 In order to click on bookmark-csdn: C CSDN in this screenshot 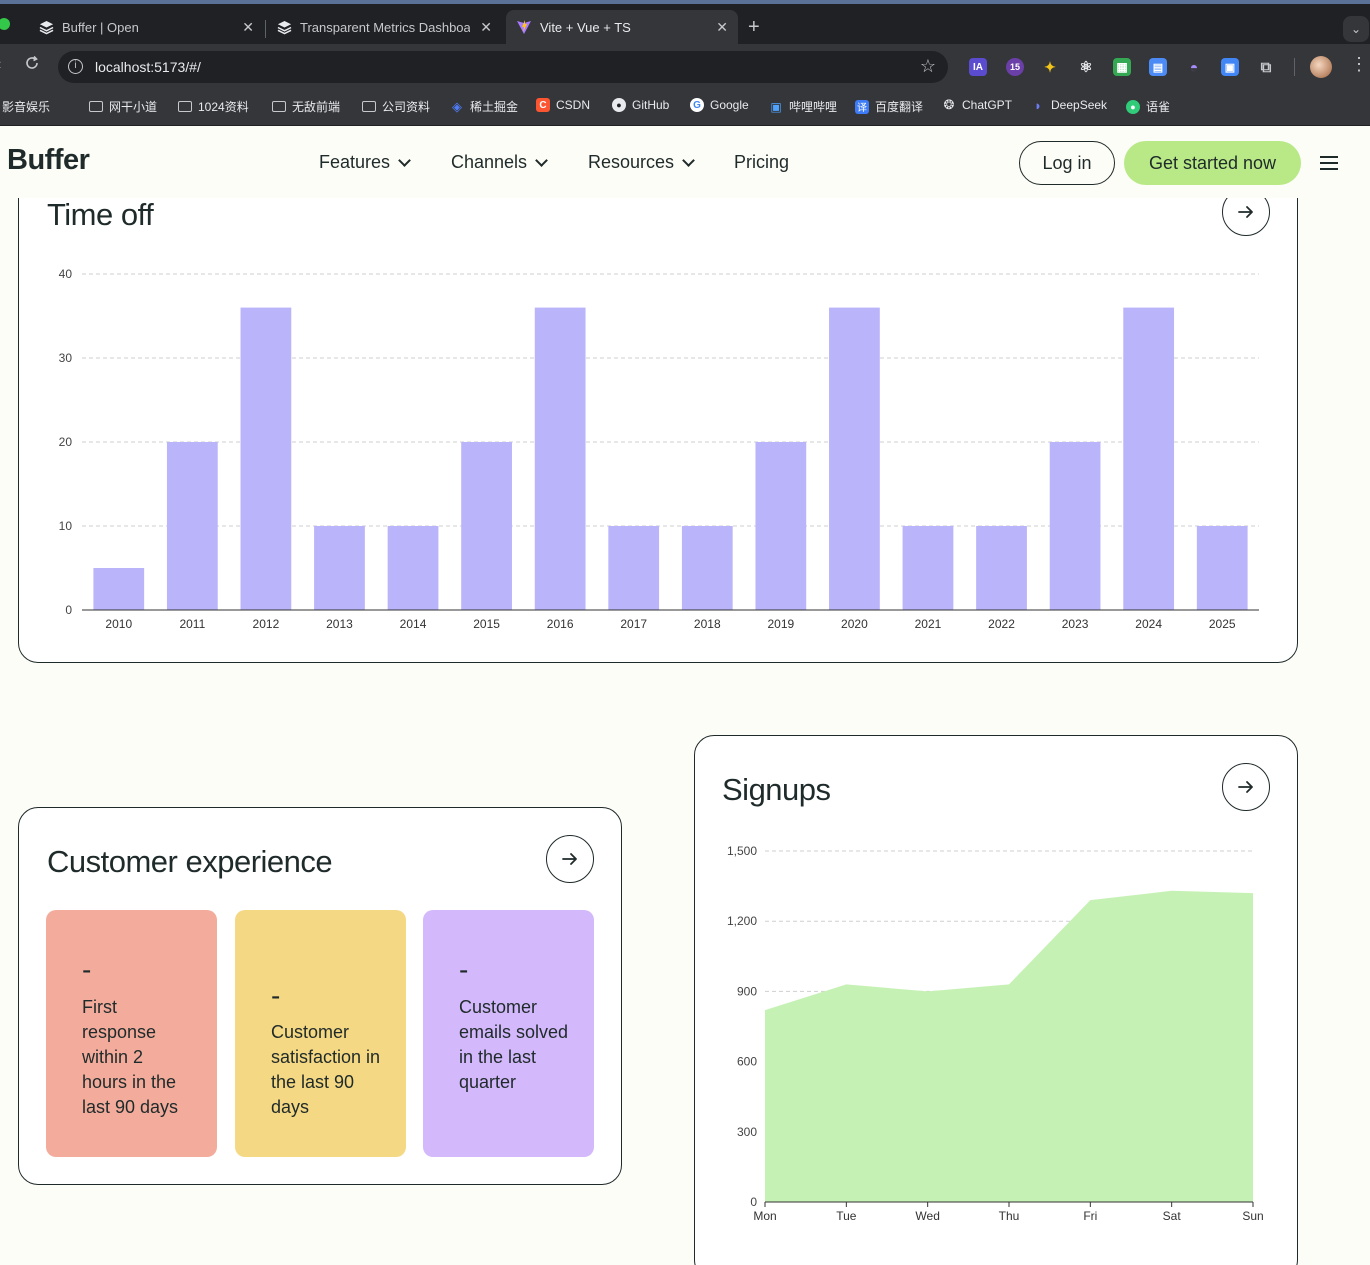, I will do `click(563, 105)`.